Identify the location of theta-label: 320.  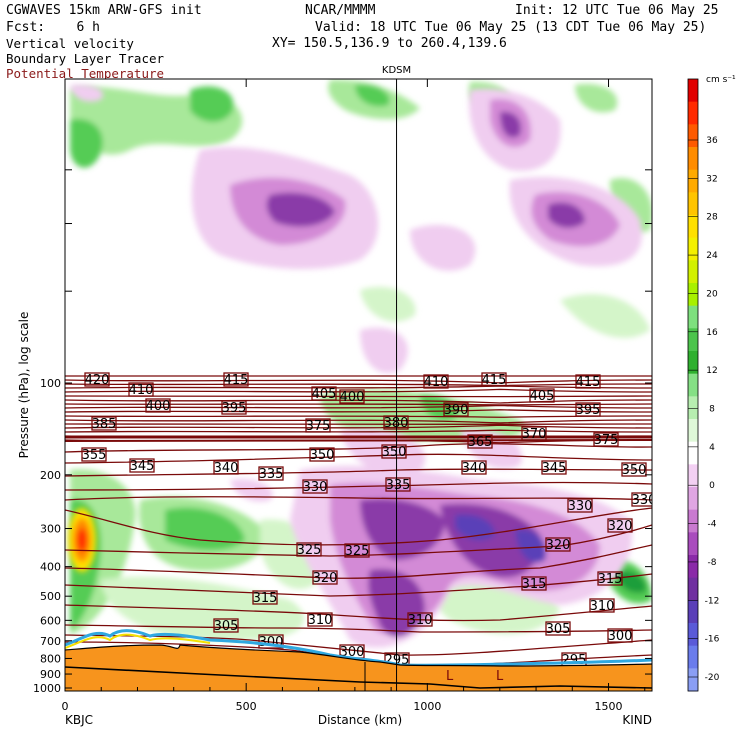
(558, 545).